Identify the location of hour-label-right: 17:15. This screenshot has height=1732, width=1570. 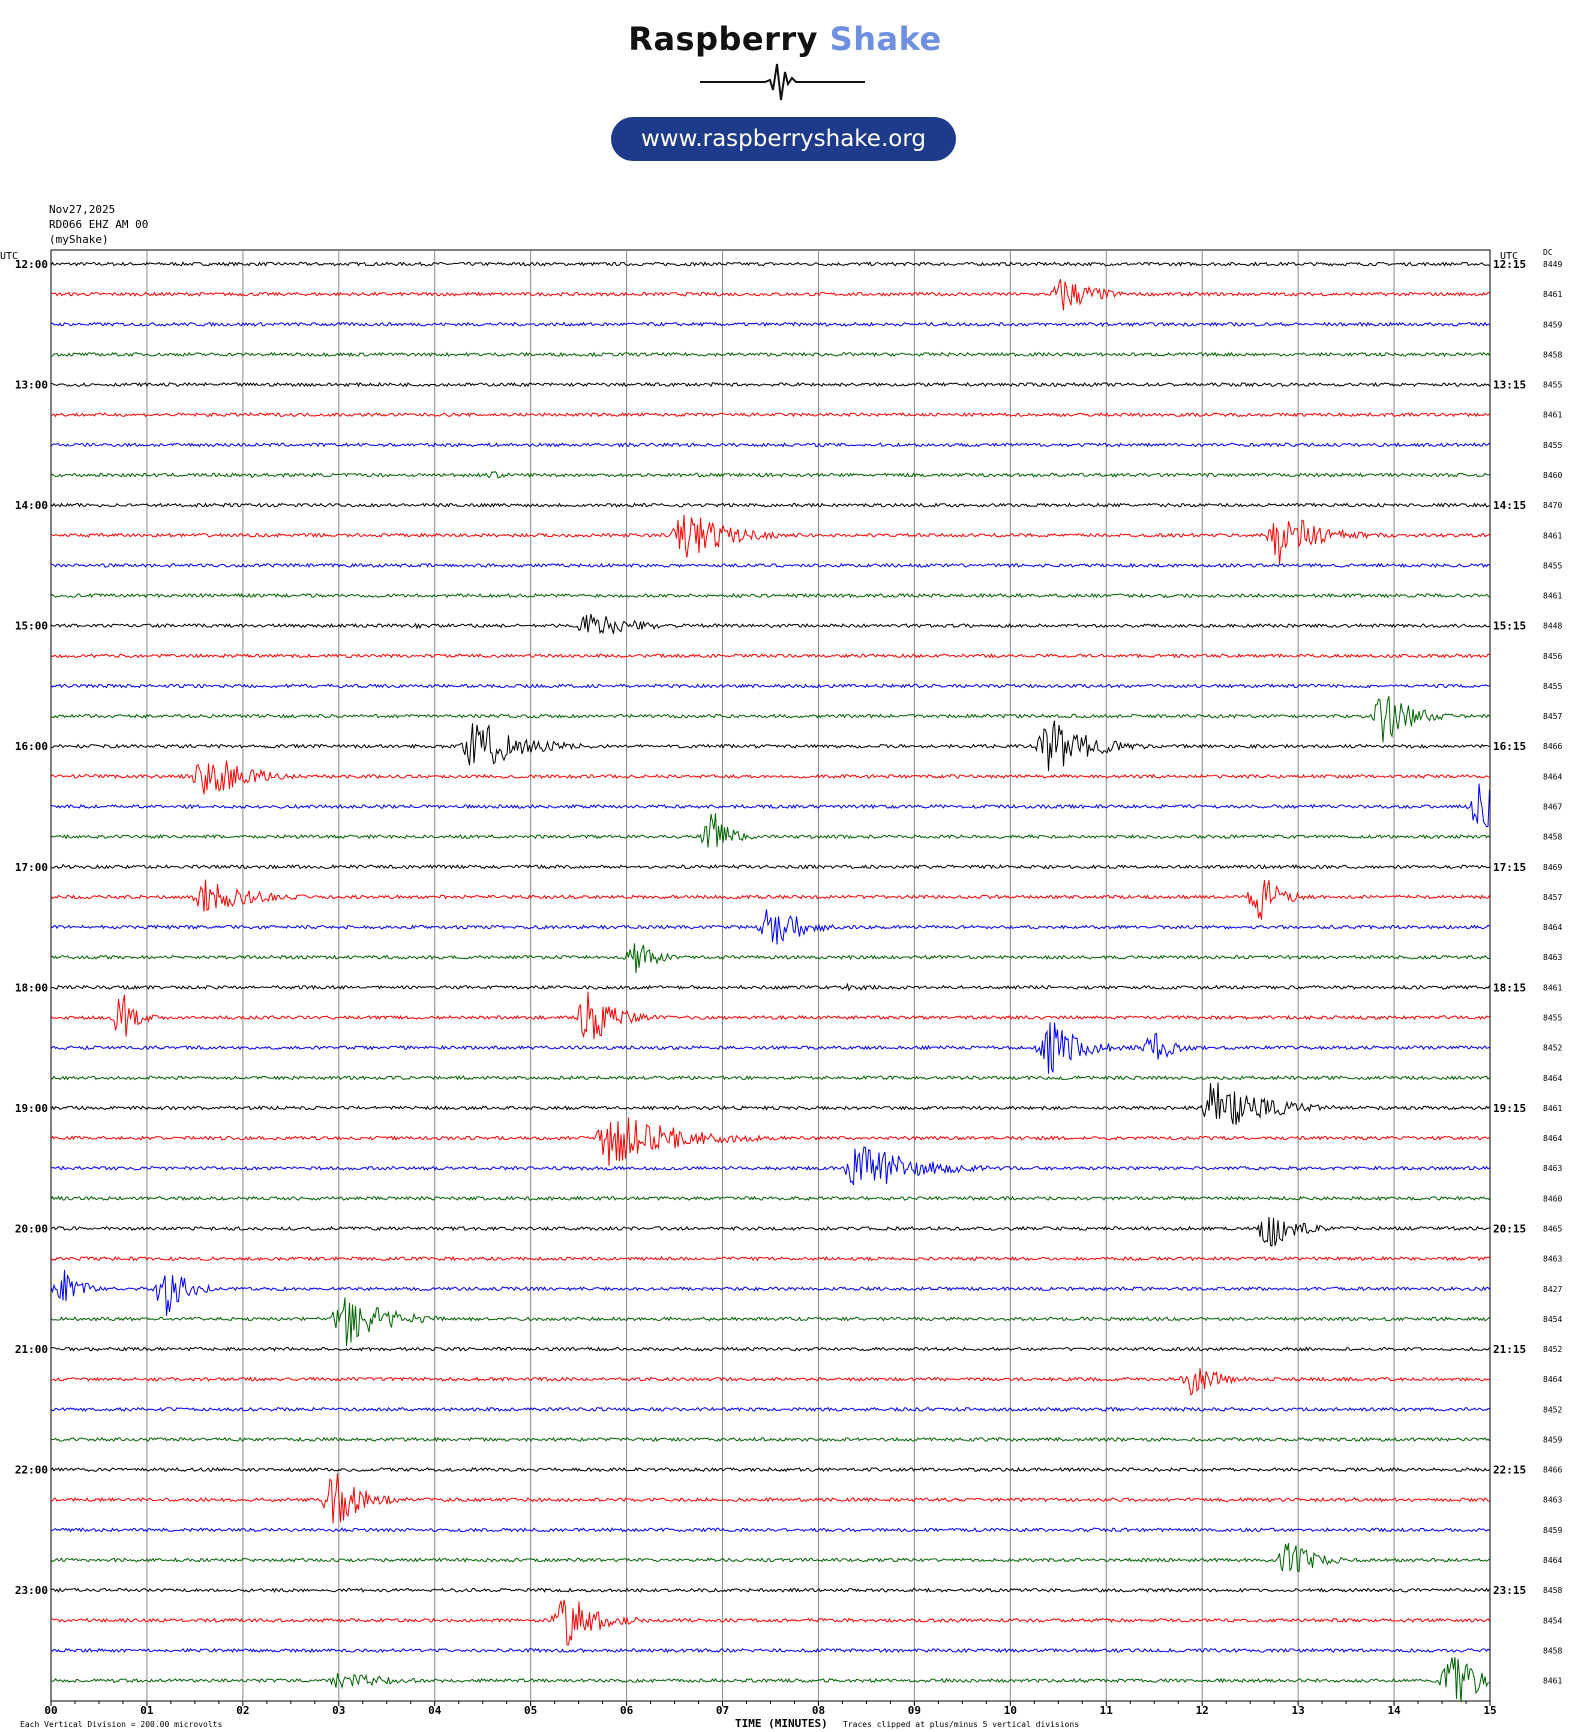
(1509, 867).